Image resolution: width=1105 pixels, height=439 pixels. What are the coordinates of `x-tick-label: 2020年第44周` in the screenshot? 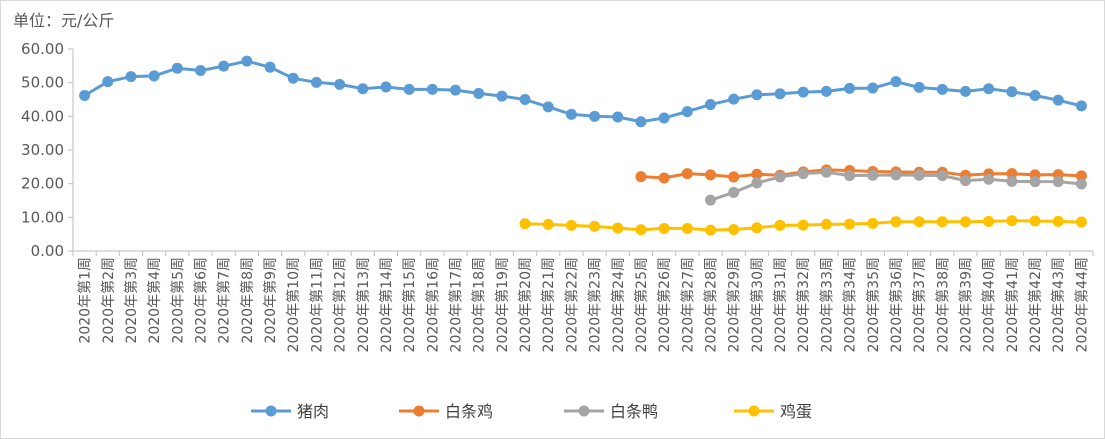 It's located at (1081, 304).